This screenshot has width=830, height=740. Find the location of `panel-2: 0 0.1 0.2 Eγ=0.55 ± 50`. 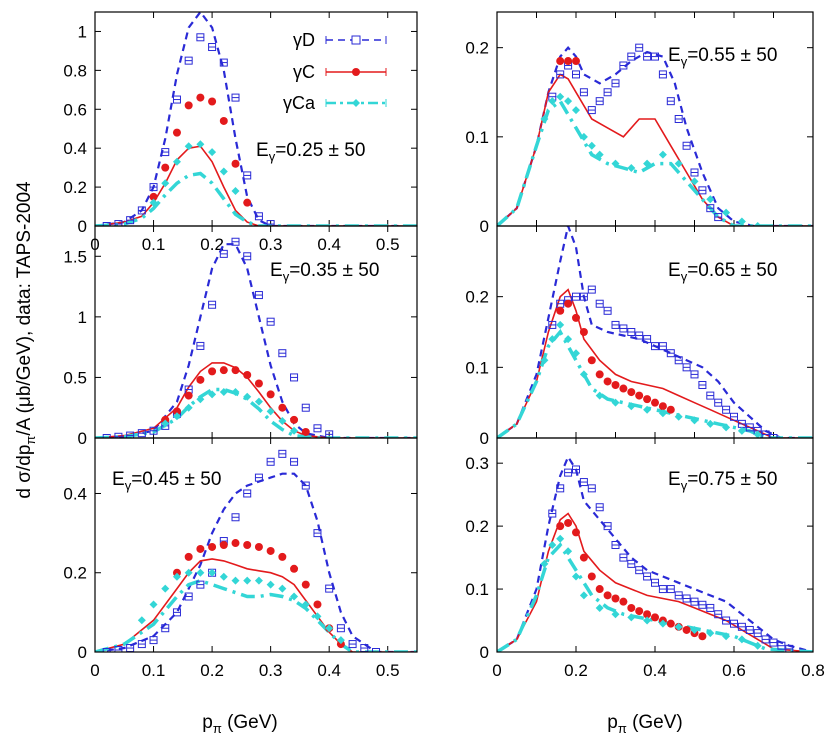

panel-2: 0 0.1 0.2 Eγ=0.55 ± 50 is located at coordinates (639, 123).